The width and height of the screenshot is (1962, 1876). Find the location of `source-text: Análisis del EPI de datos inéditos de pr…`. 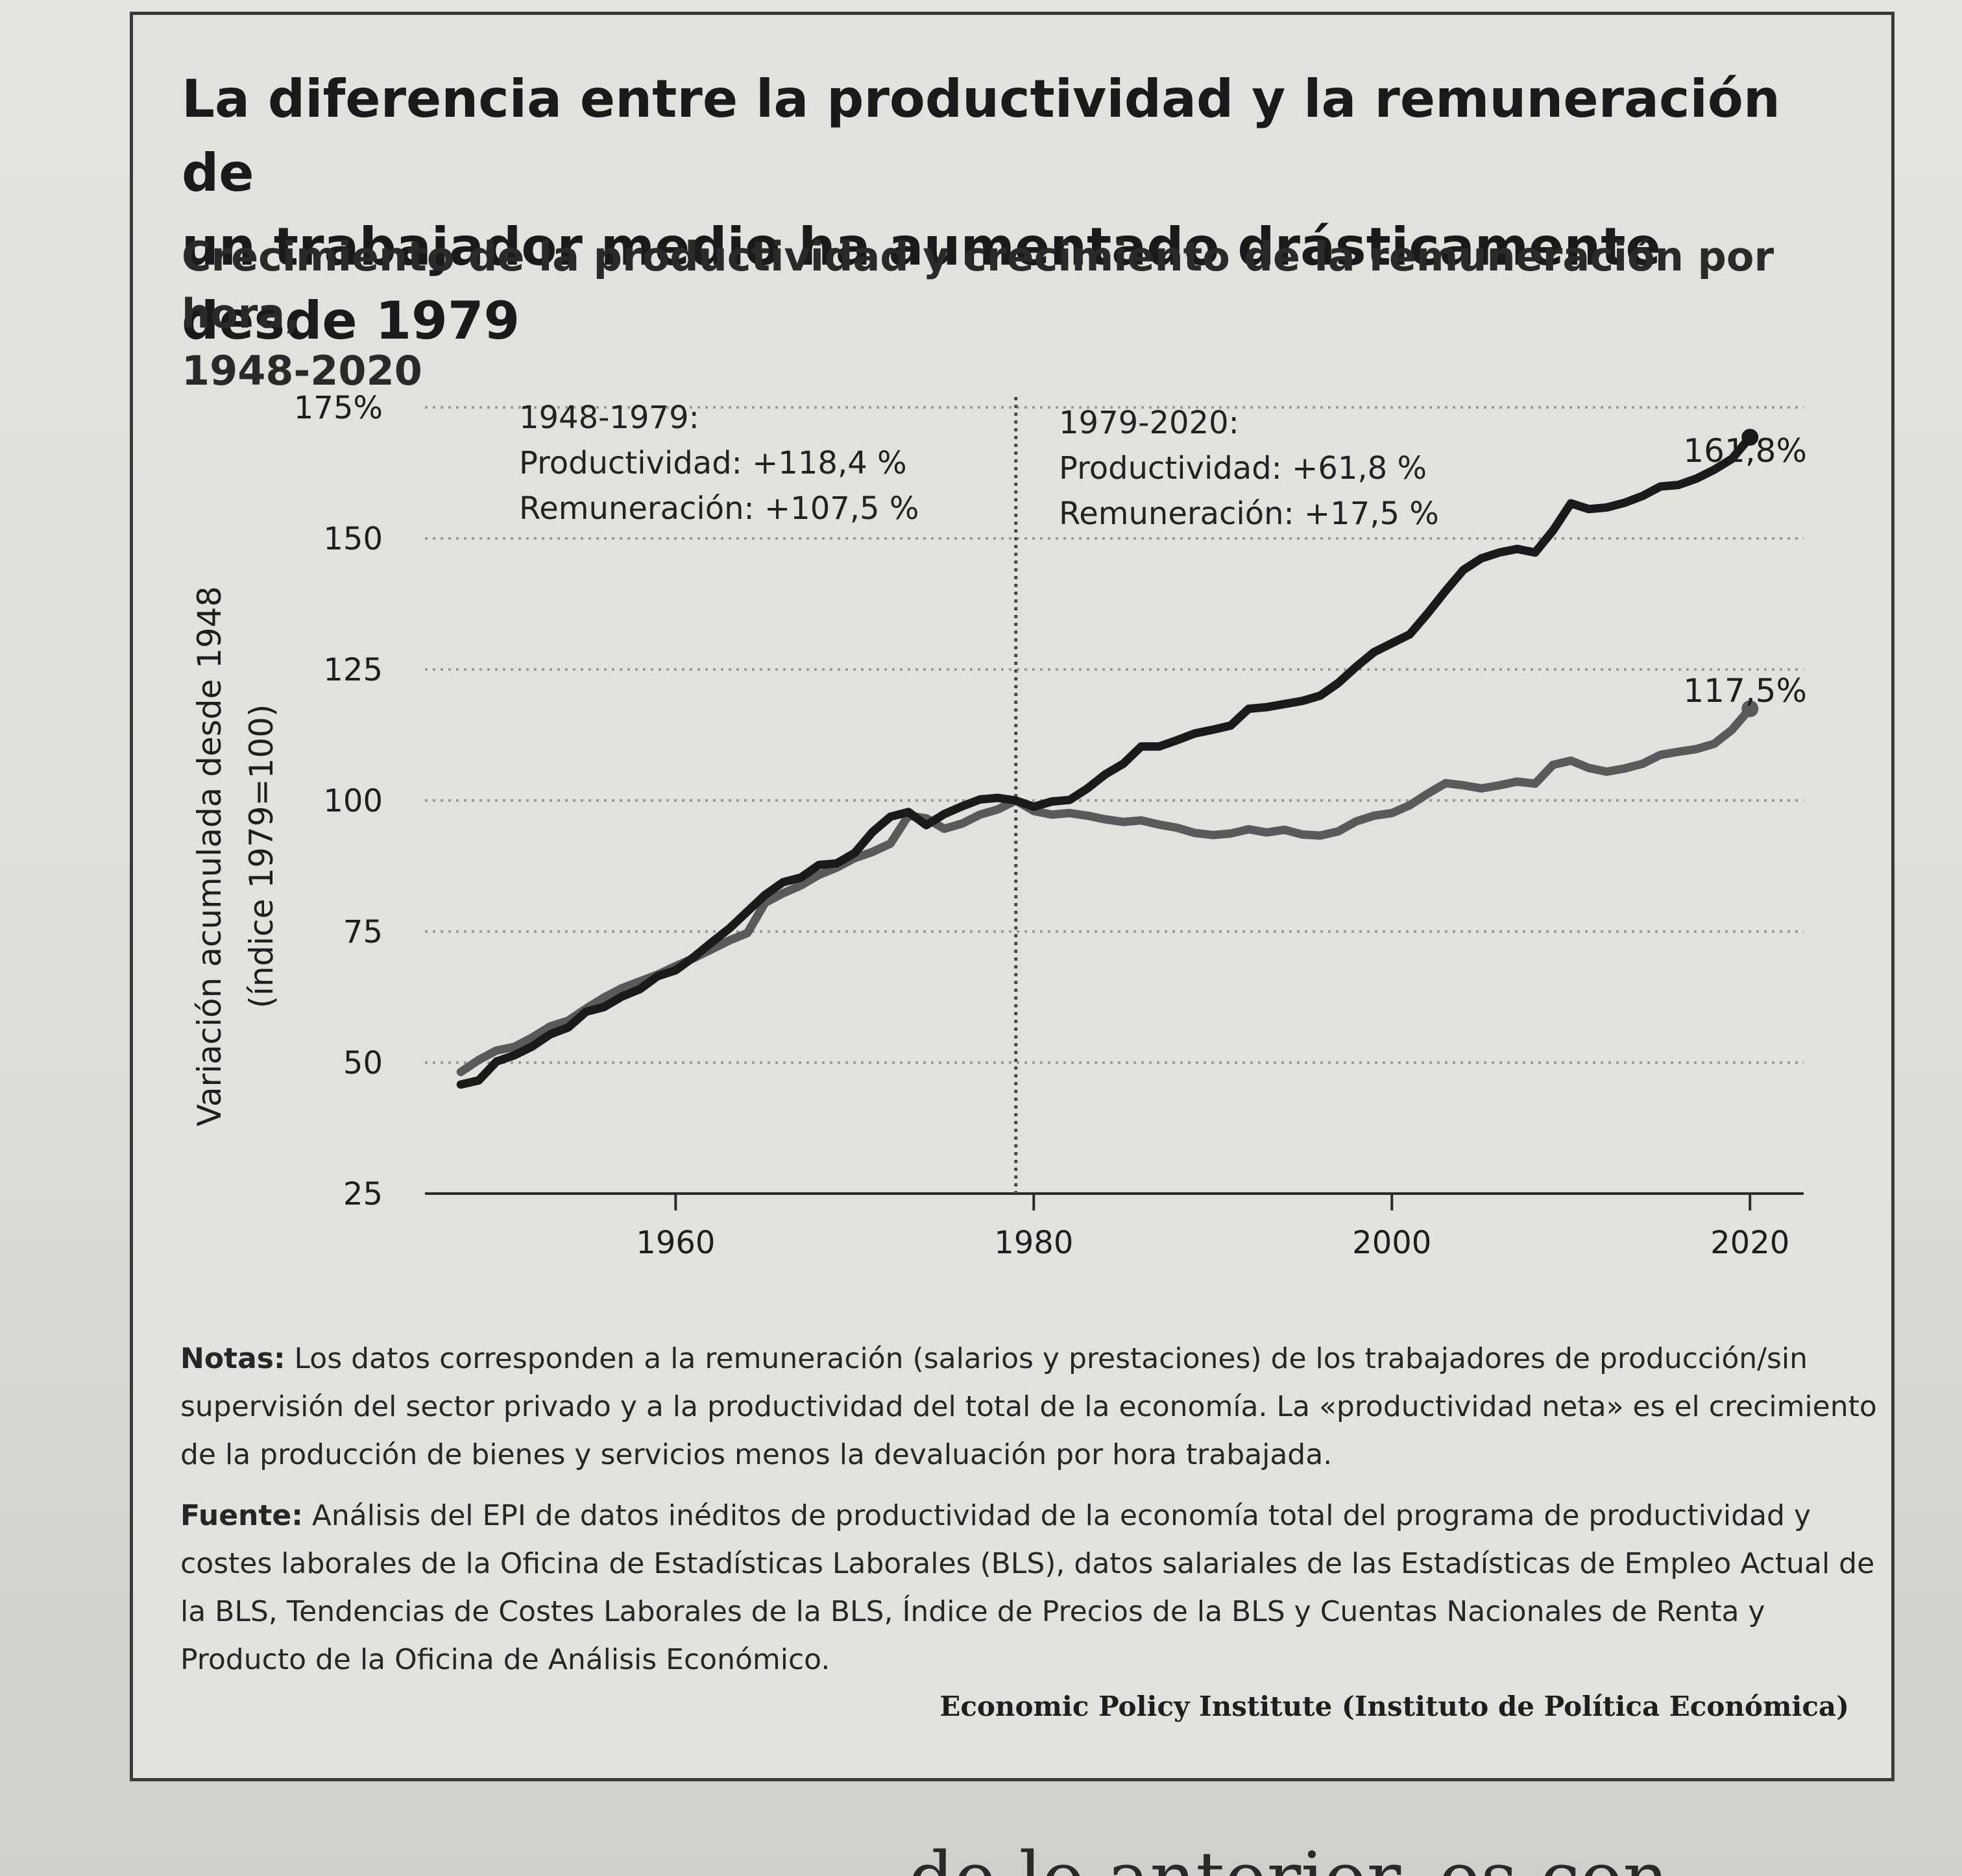

source-text: Análisis del EPI de datos inéditos de pr… is located at coordinates (1027, 1587).